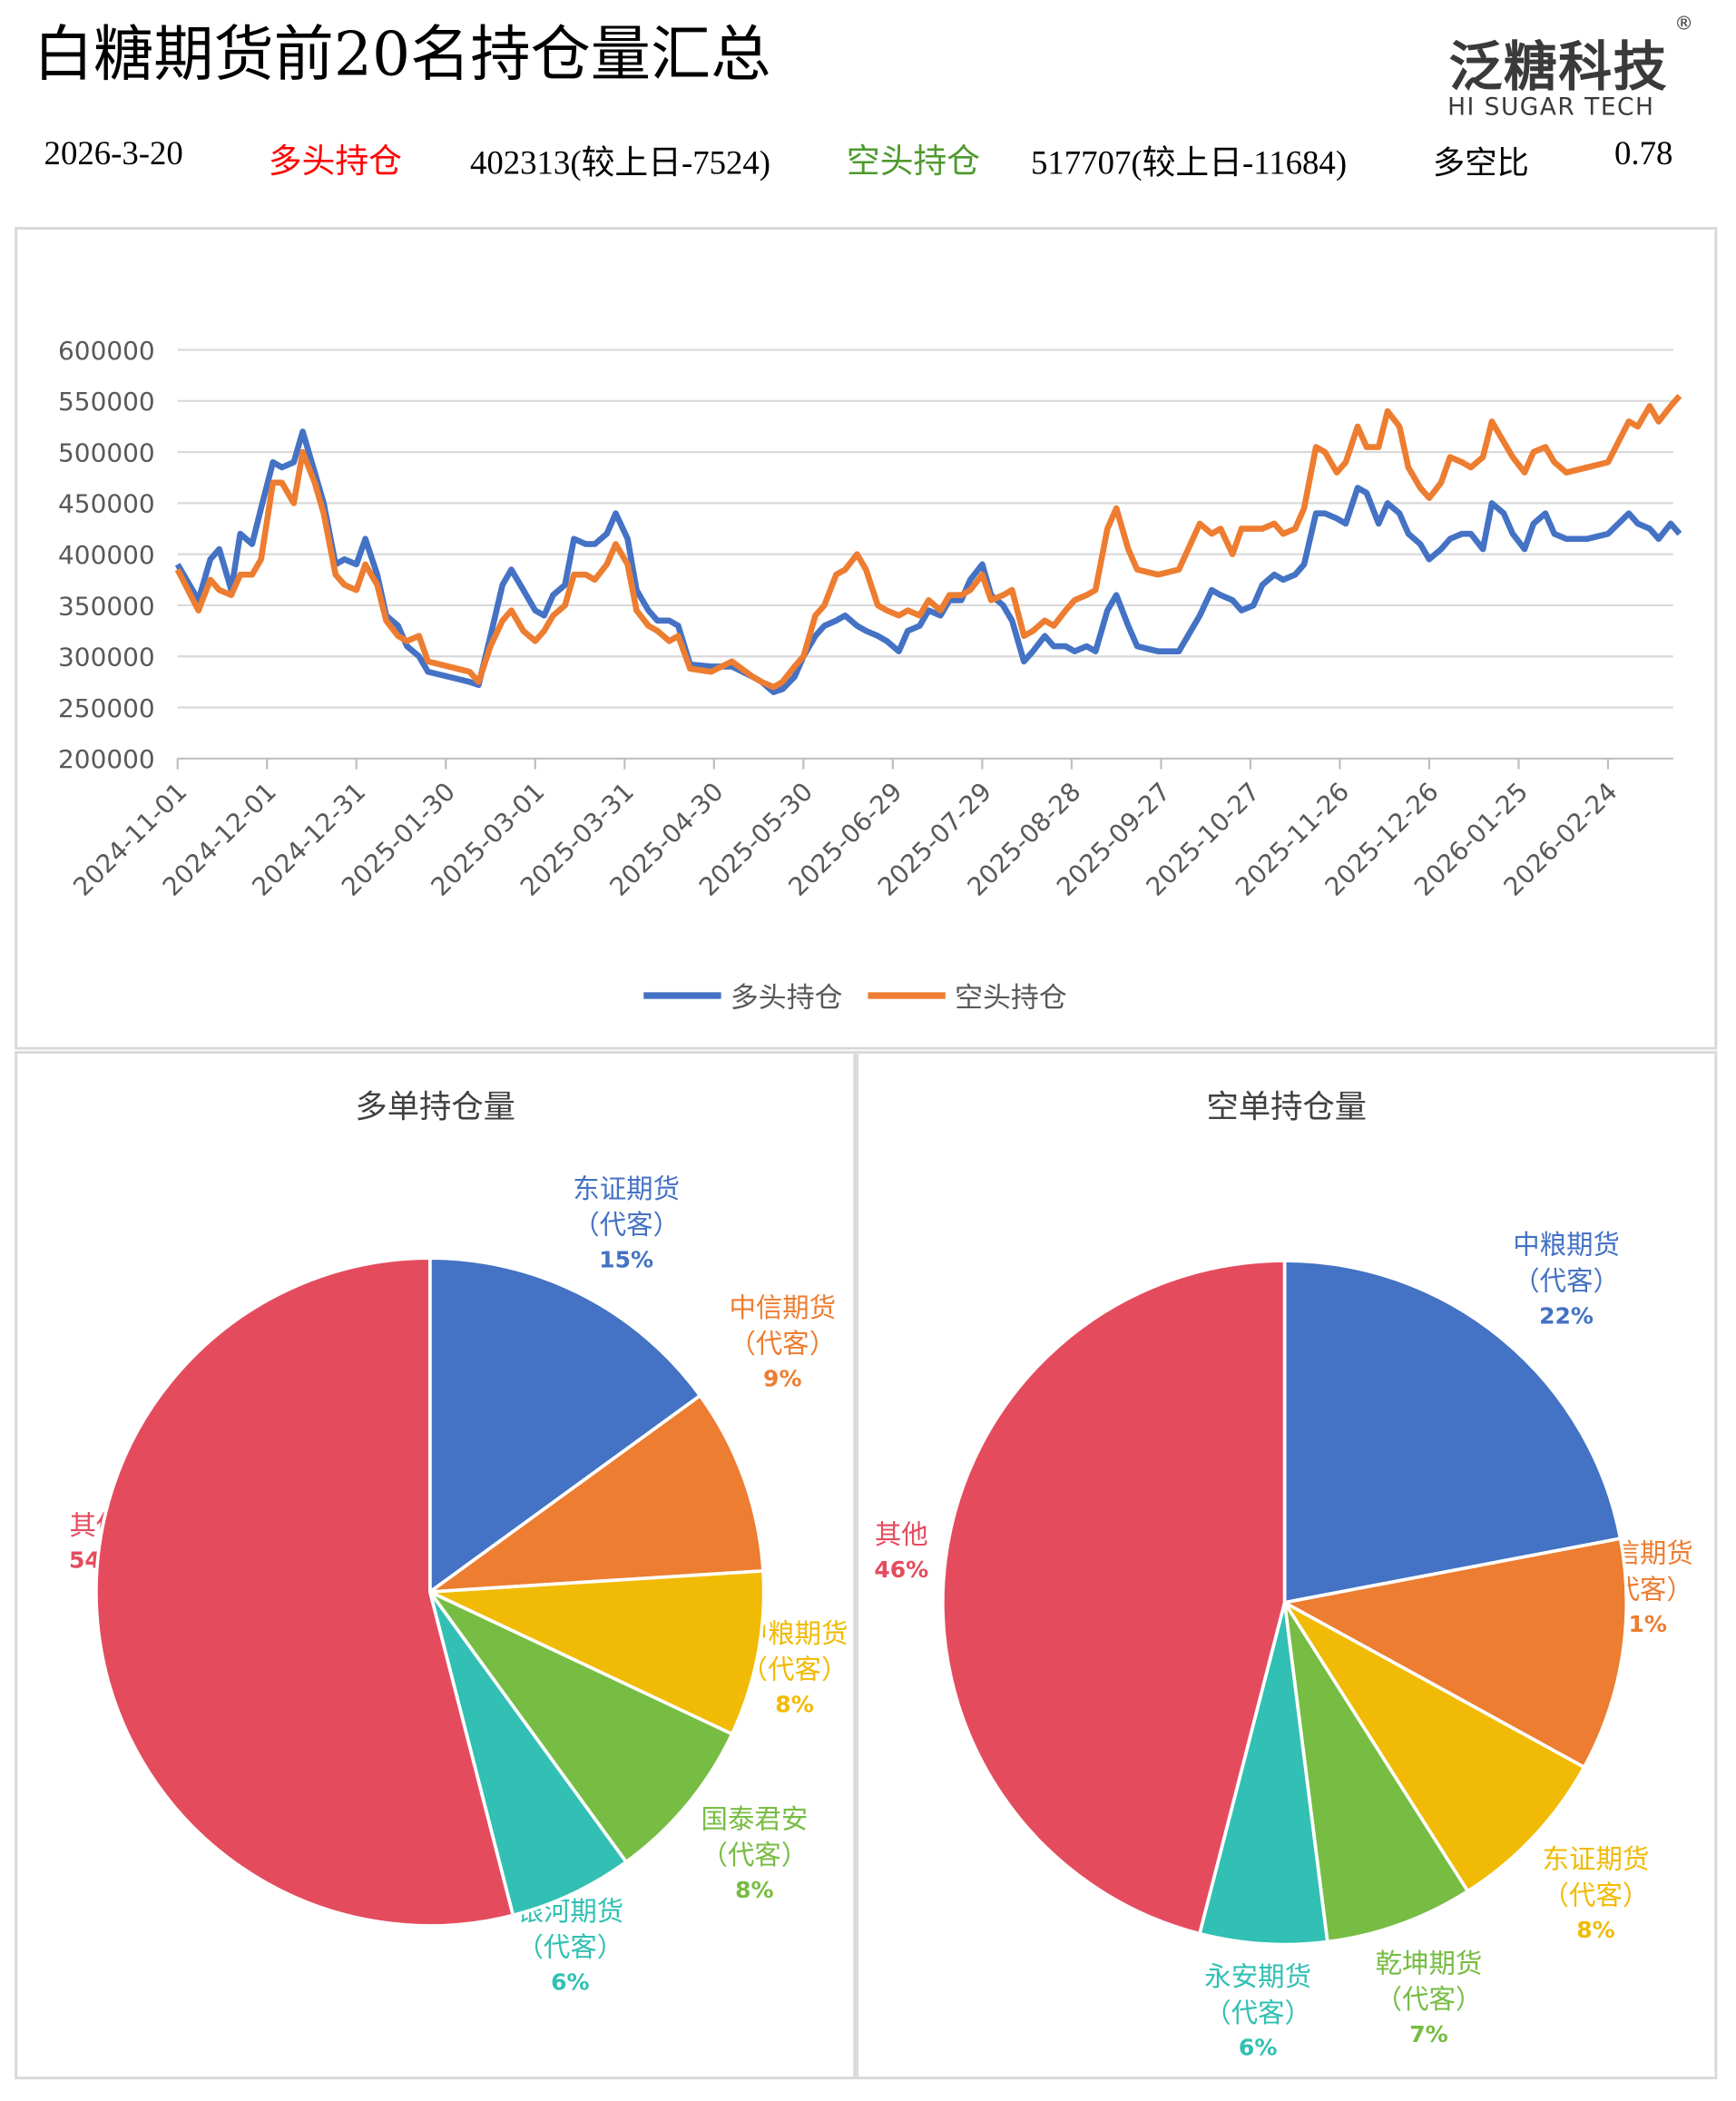 The height and width of the screenshot is (2101, 1736). What do you see at coordinates (106, 555) in the screenshot?
I see `y-tick-label: 400000` at bounding box center [106, 555].